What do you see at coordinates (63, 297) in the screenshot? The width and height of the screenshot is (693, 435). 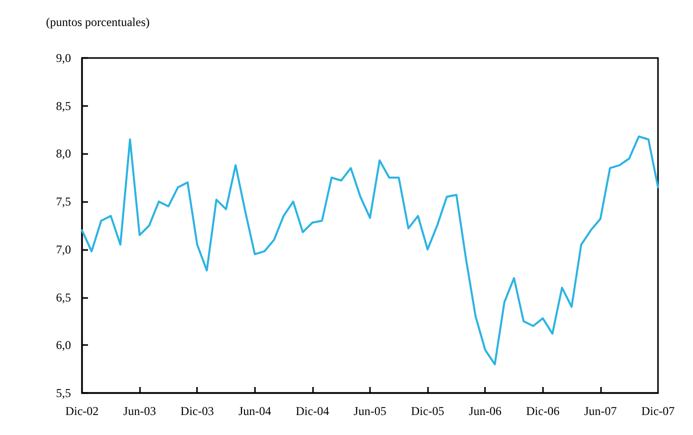 I see `y-tick-label: 6,5` at bounding box center [63, 297].